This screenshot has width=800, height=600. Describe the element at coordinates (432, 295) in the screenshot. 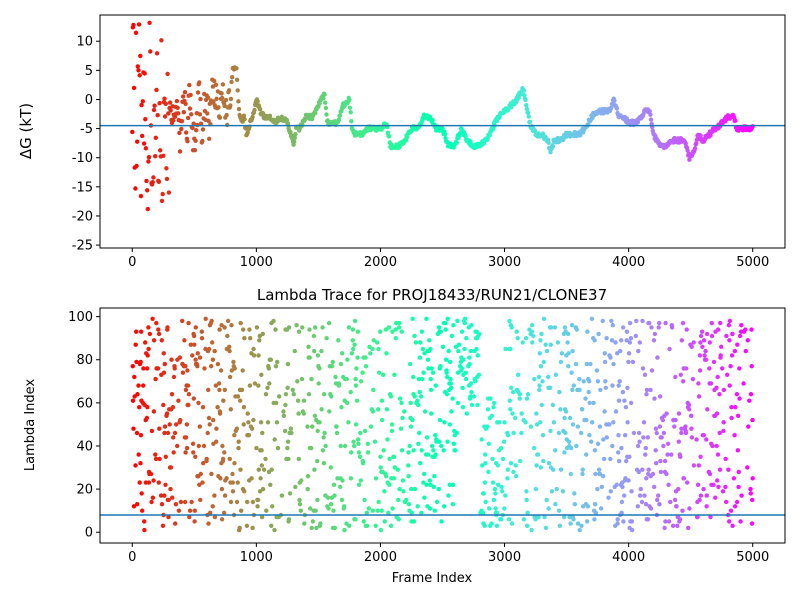

I see `lambda-chart-title: Lambda Trace for PROJ18433/RUN21/CLONE37` at that location.